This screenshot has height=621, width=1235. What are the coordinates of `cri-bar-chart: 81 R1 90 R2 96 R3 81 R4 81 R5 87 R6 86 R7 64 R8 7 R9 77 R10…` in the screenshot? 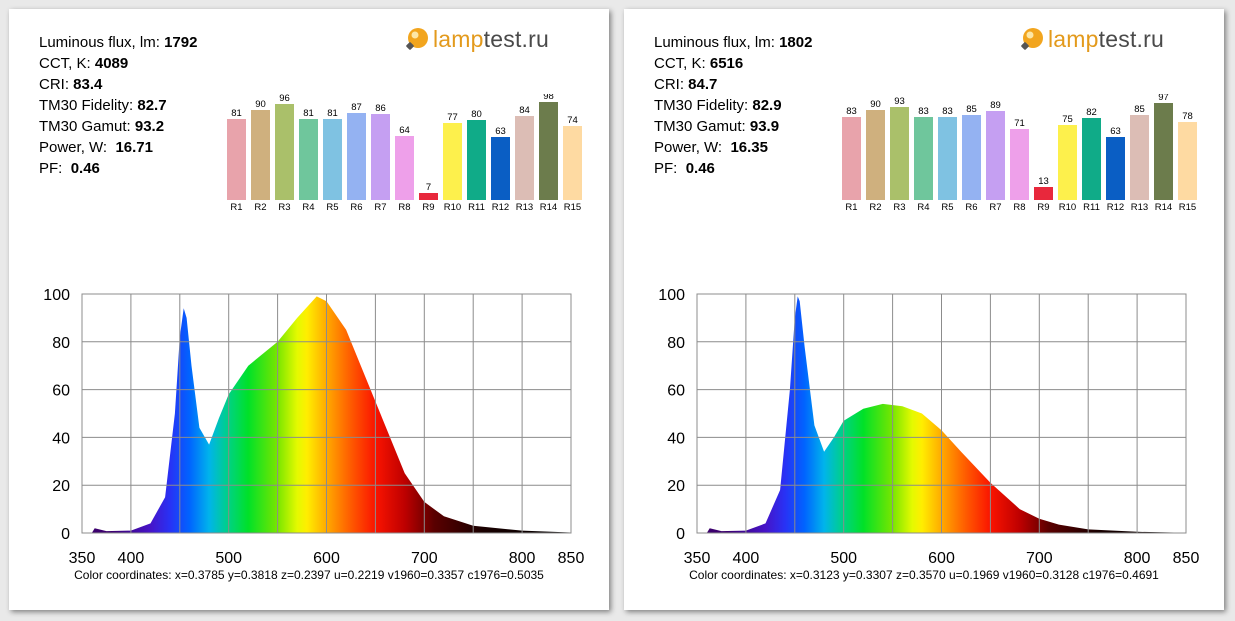 It's located at (404, 153).